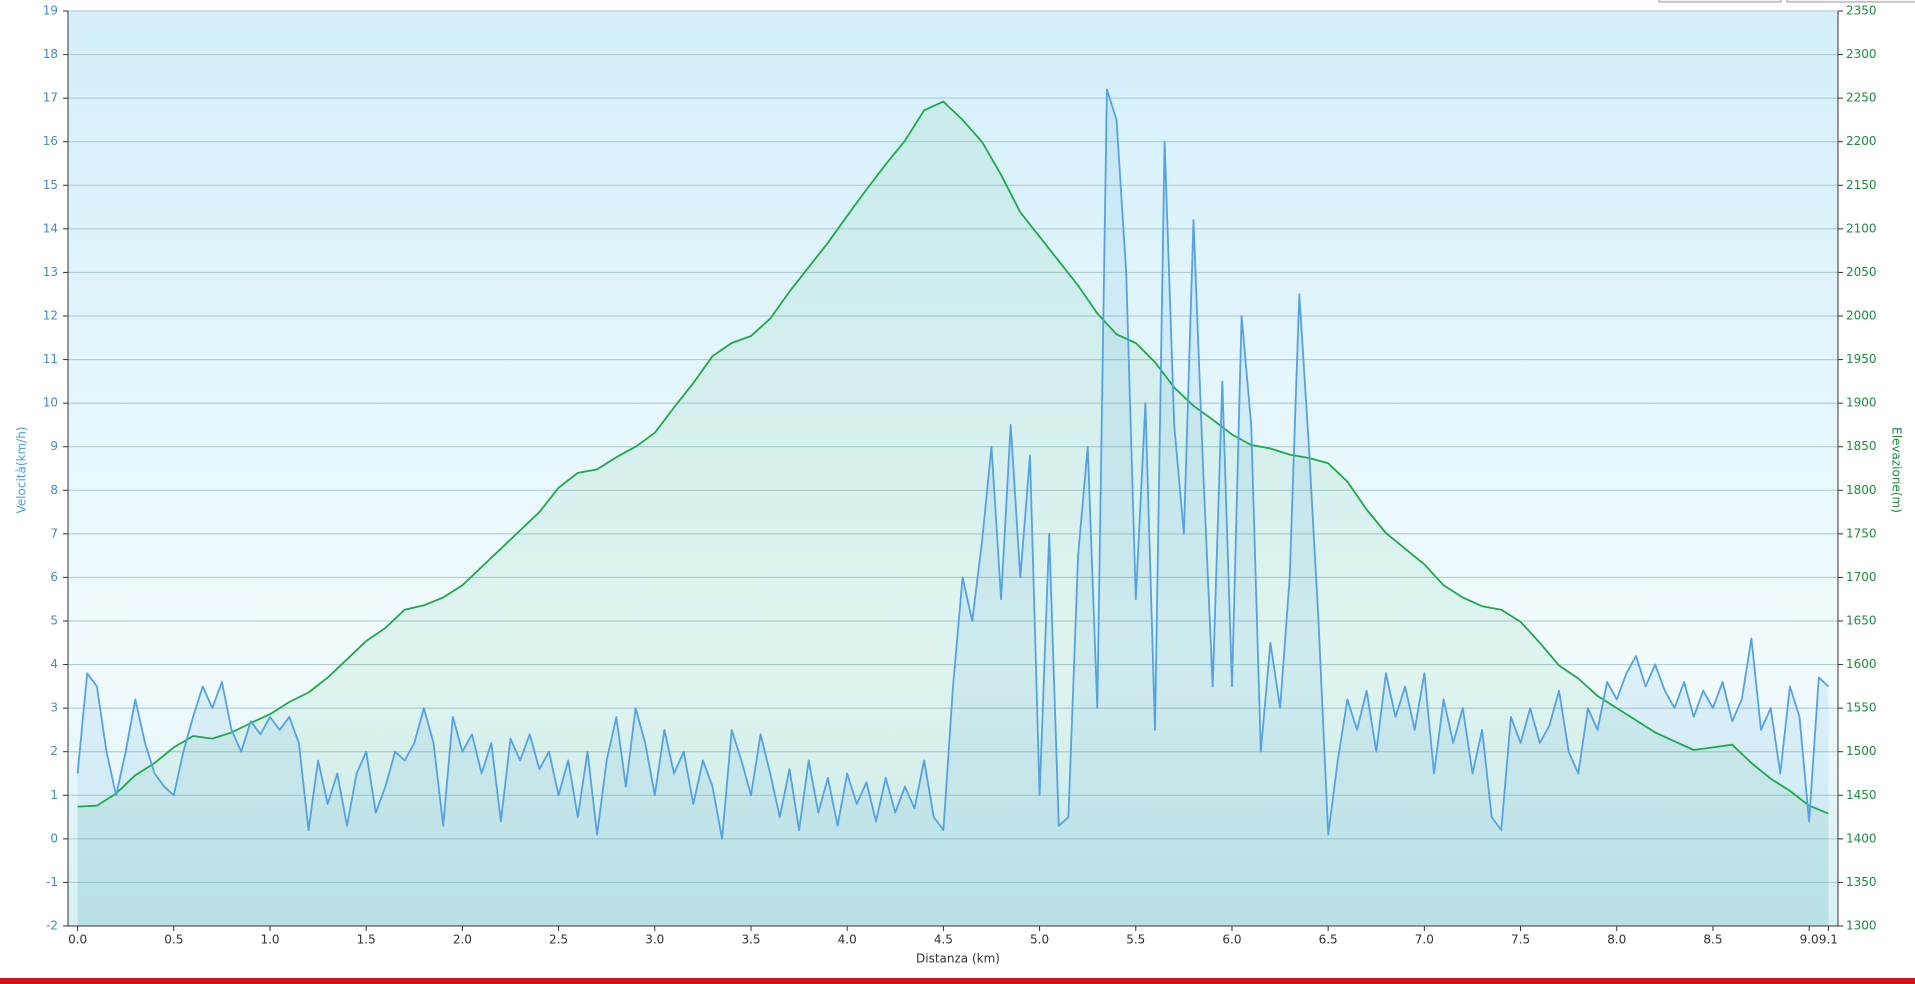 The width and height of the screenshot is (1915, 984). Describe the element at coordinates (50, 54) in the screenshot. I see `y-tick-label: 18` at that location.